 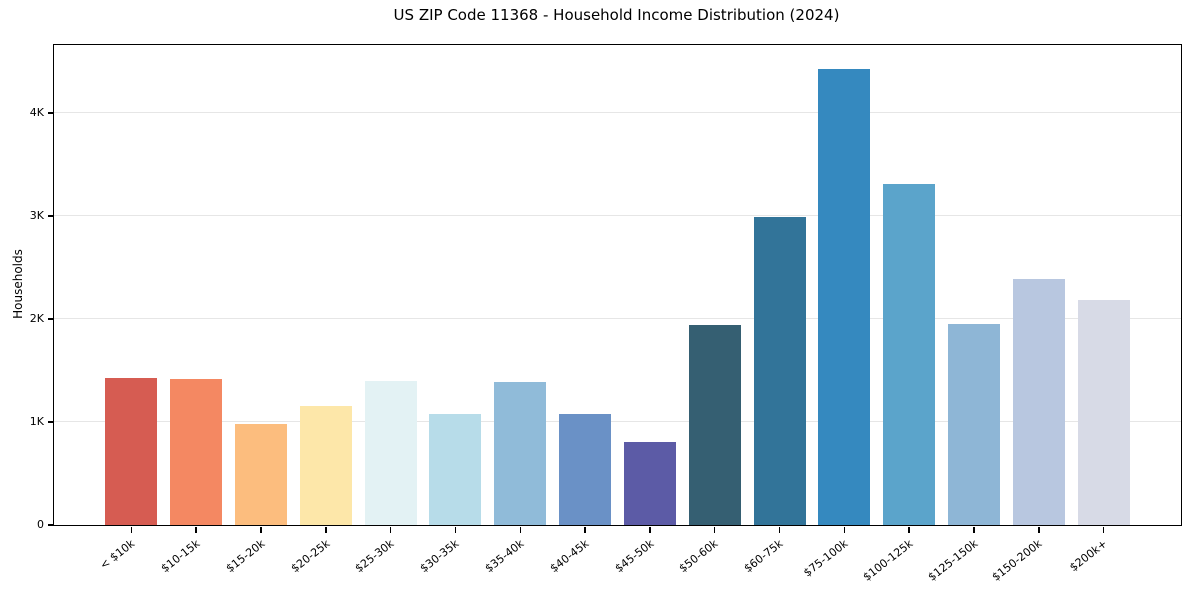 What do you see at coordinates (714, 424) in the screenshot?
I see `bar-10-5060k` at bounding box center [714, 424].